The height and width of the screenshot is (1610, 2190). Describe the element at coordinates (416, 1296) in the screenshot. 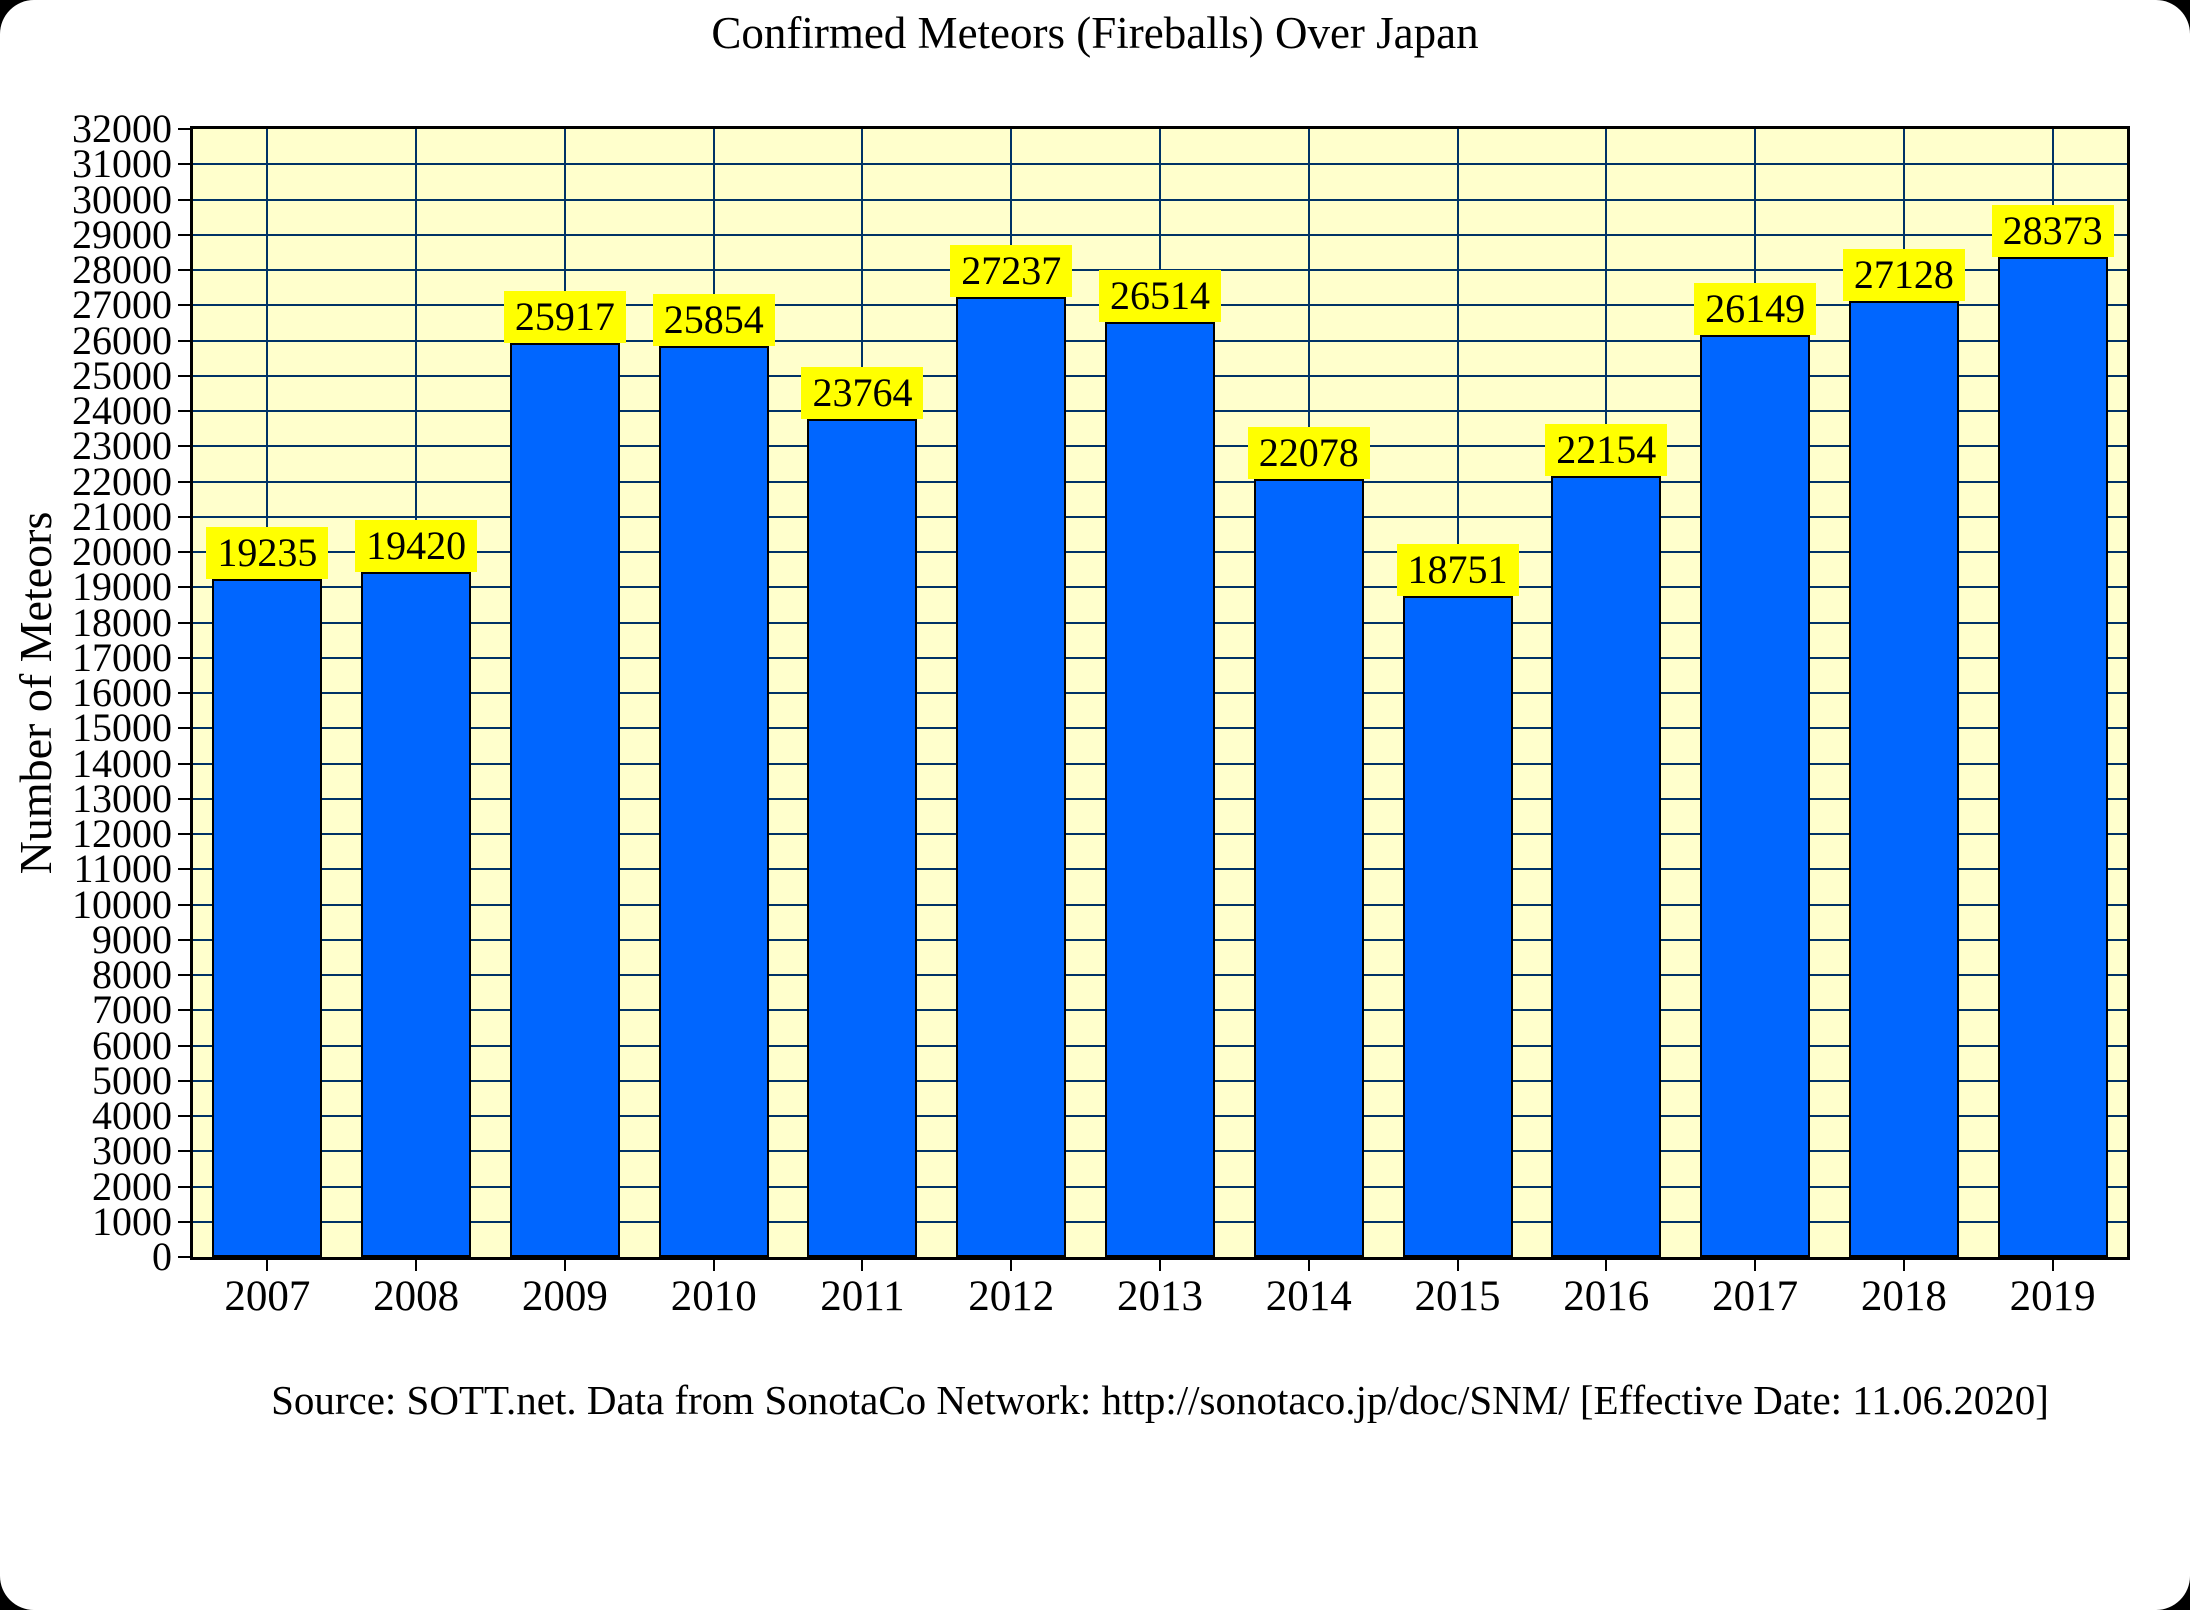

I see `x-axis-tick-label: 2008` at that location.